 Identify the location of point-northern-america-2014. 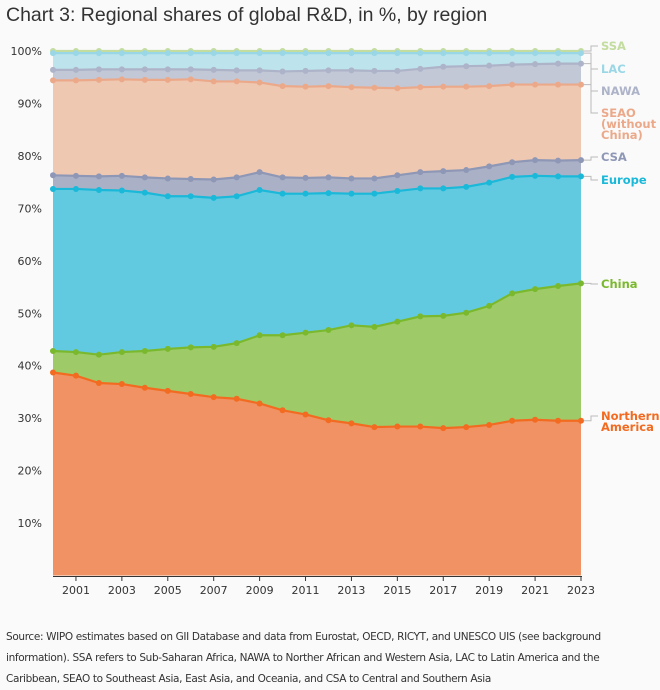
(374, 427).